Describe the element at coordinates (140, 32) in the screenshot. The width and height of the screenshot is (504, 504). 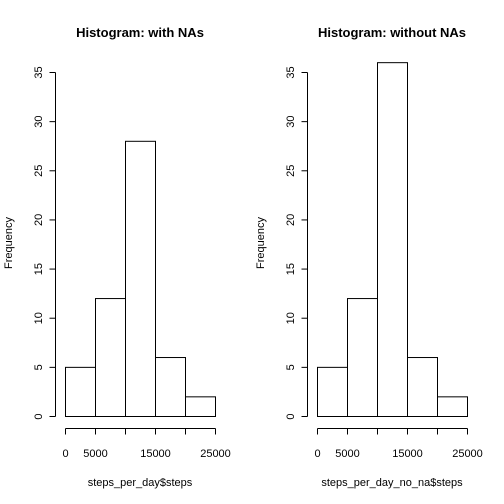
I see `chart-title: Histogram: with NAs` at that location.